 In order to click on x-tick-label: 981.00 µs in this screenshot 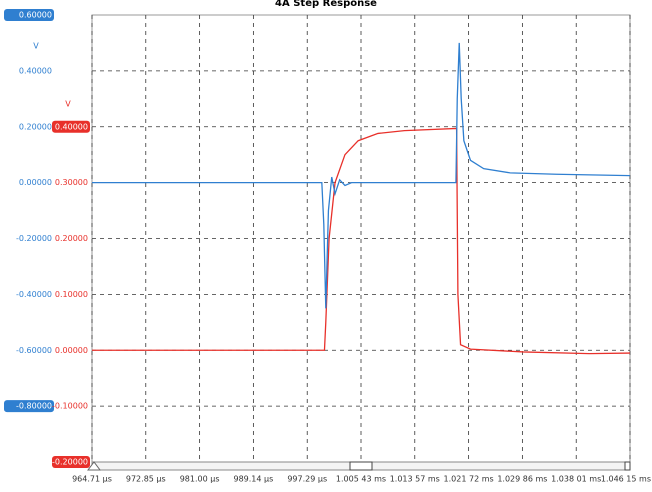, I will do `click(200, 479)`.